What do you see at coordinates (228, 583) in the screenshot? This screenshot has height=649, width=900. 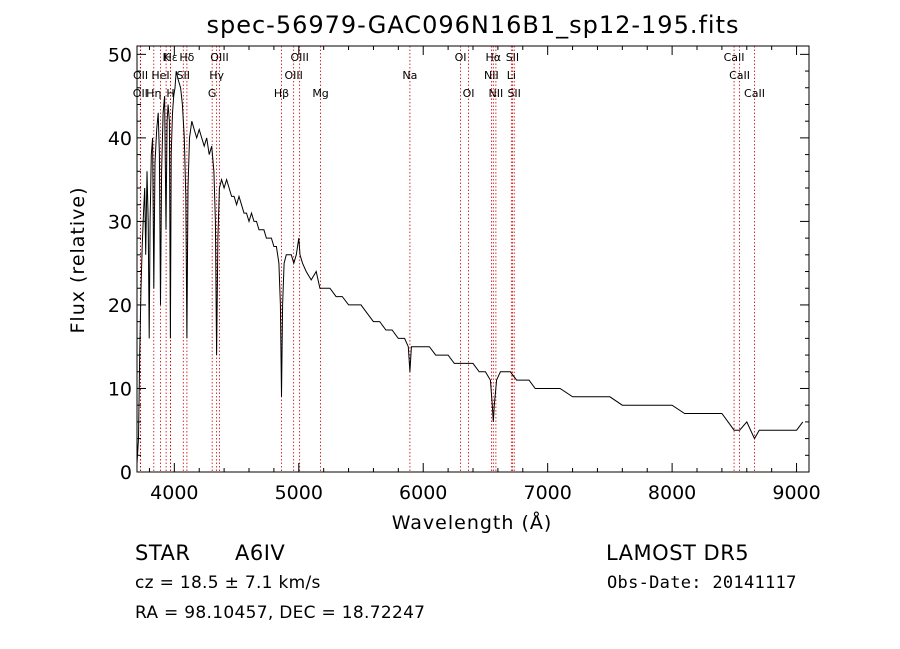 I see `redshift-cz: cz = 18.5 ± 7.1 km/s` at bounding box center [228, 583].